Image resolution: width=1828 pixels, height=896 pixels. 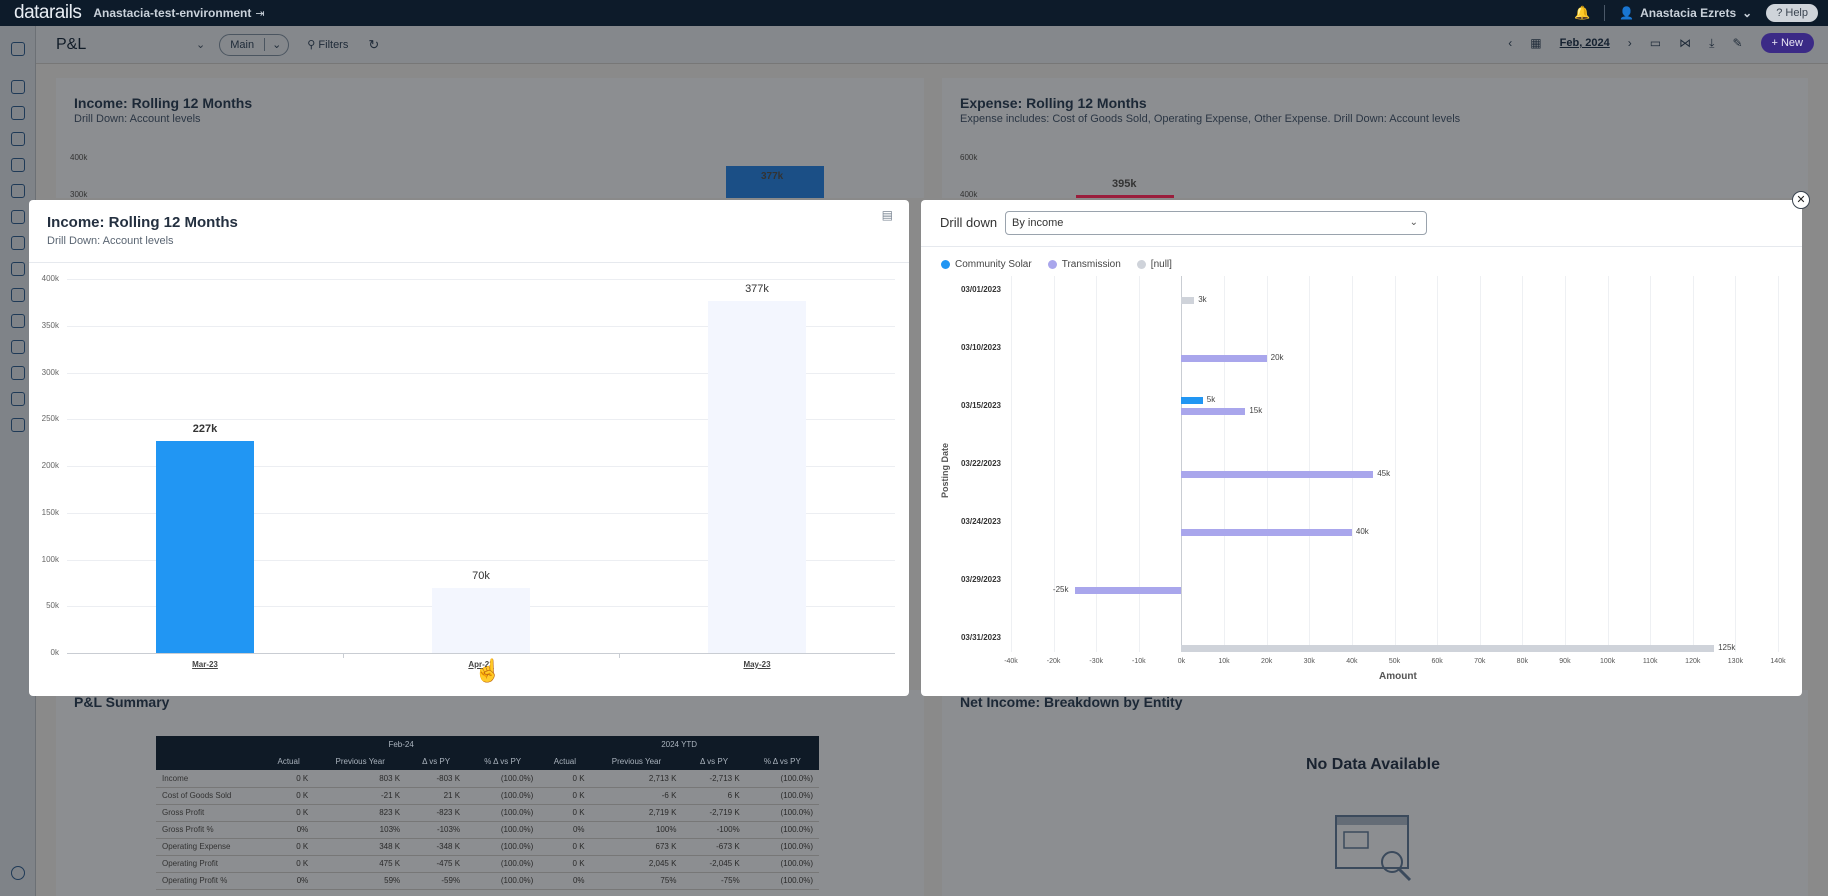 What do you see at coordinates (714, 761) in the screenshot?
I see `column-header: Δ vs PY` at bounding box center [714, 761].